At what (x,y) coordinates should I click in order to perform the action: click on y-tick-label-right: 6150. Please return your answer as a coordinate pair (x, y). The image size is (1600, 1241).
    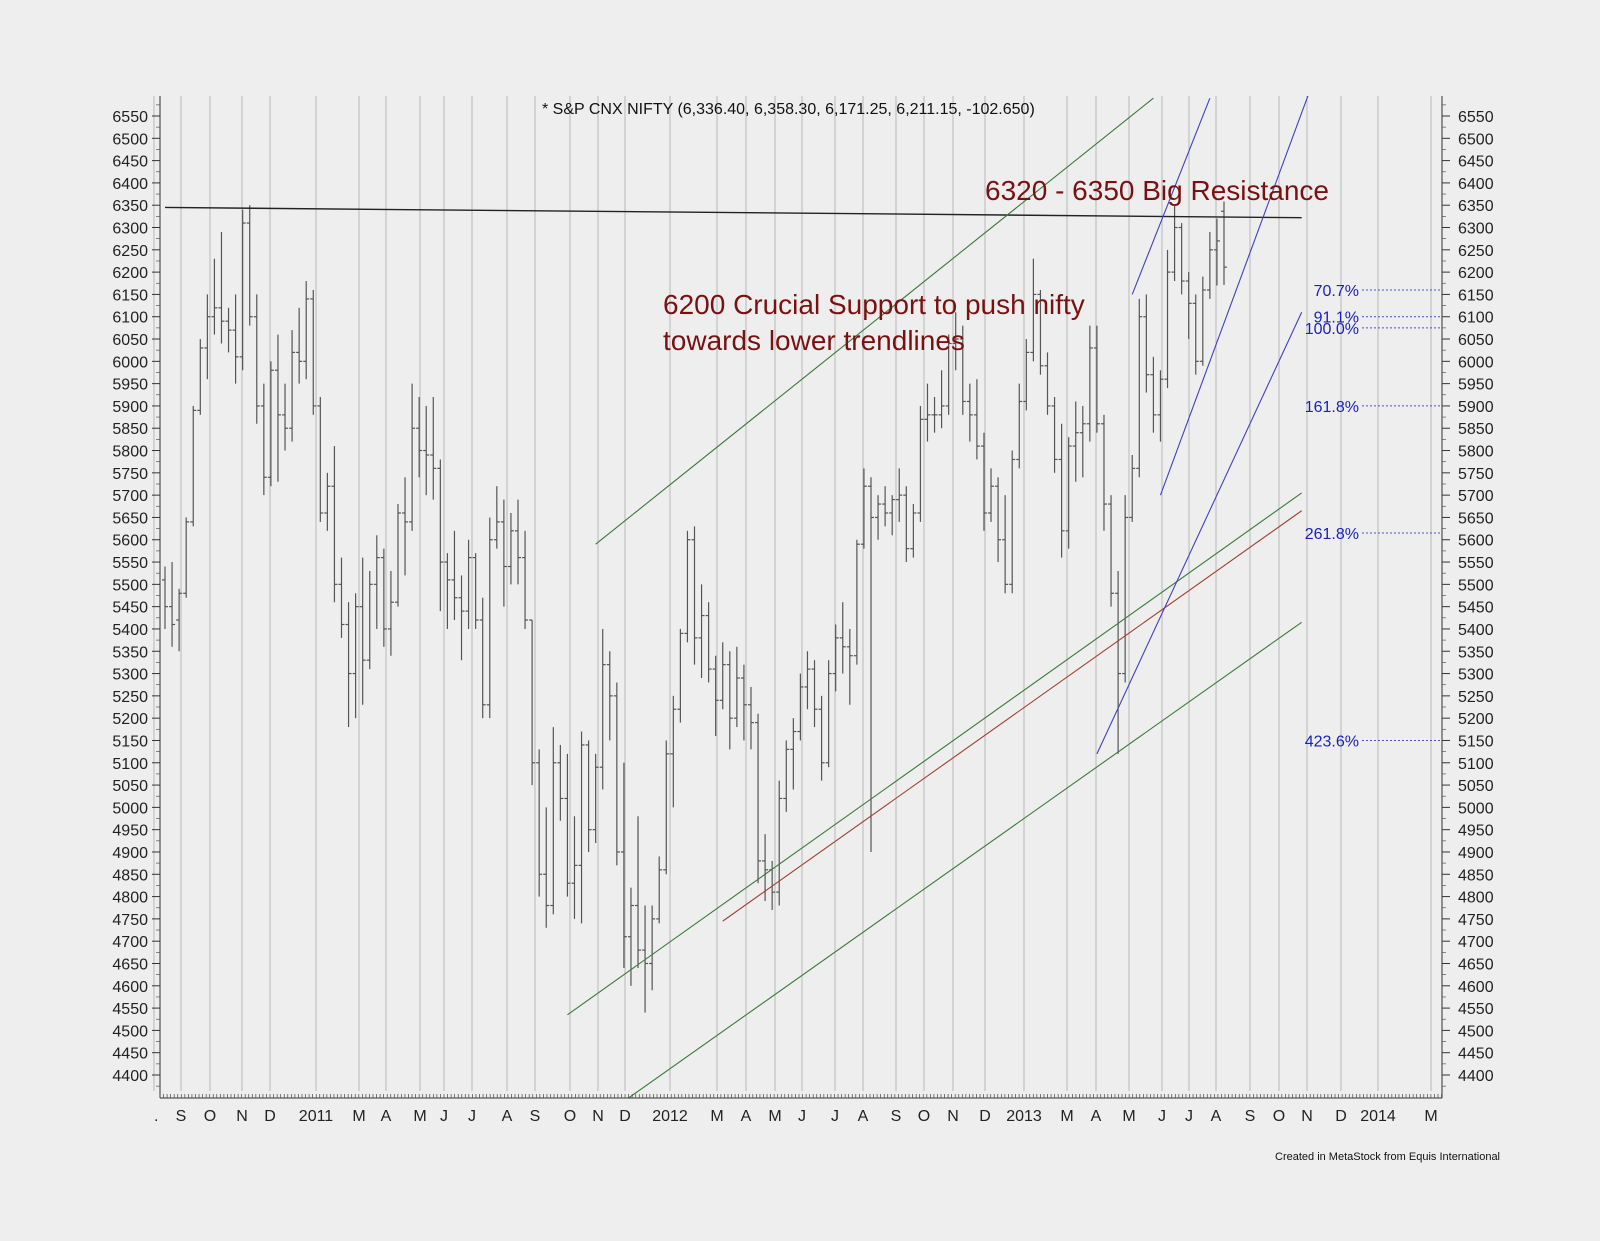
    Looking at the image, I should click on (1476, 295).